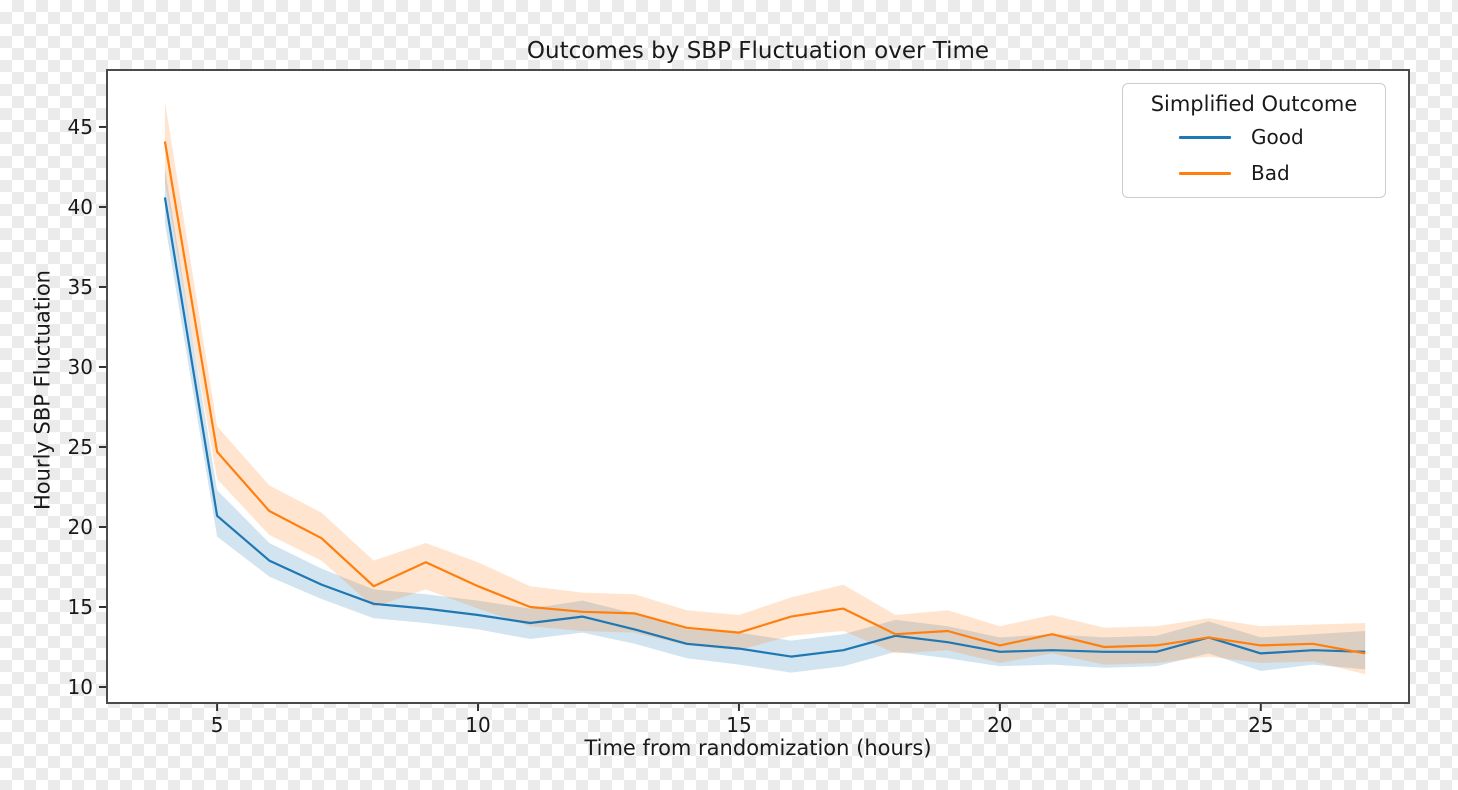 The image size is (1458, 790). I want to click on y-tick-label: 35, so click(80, 287).